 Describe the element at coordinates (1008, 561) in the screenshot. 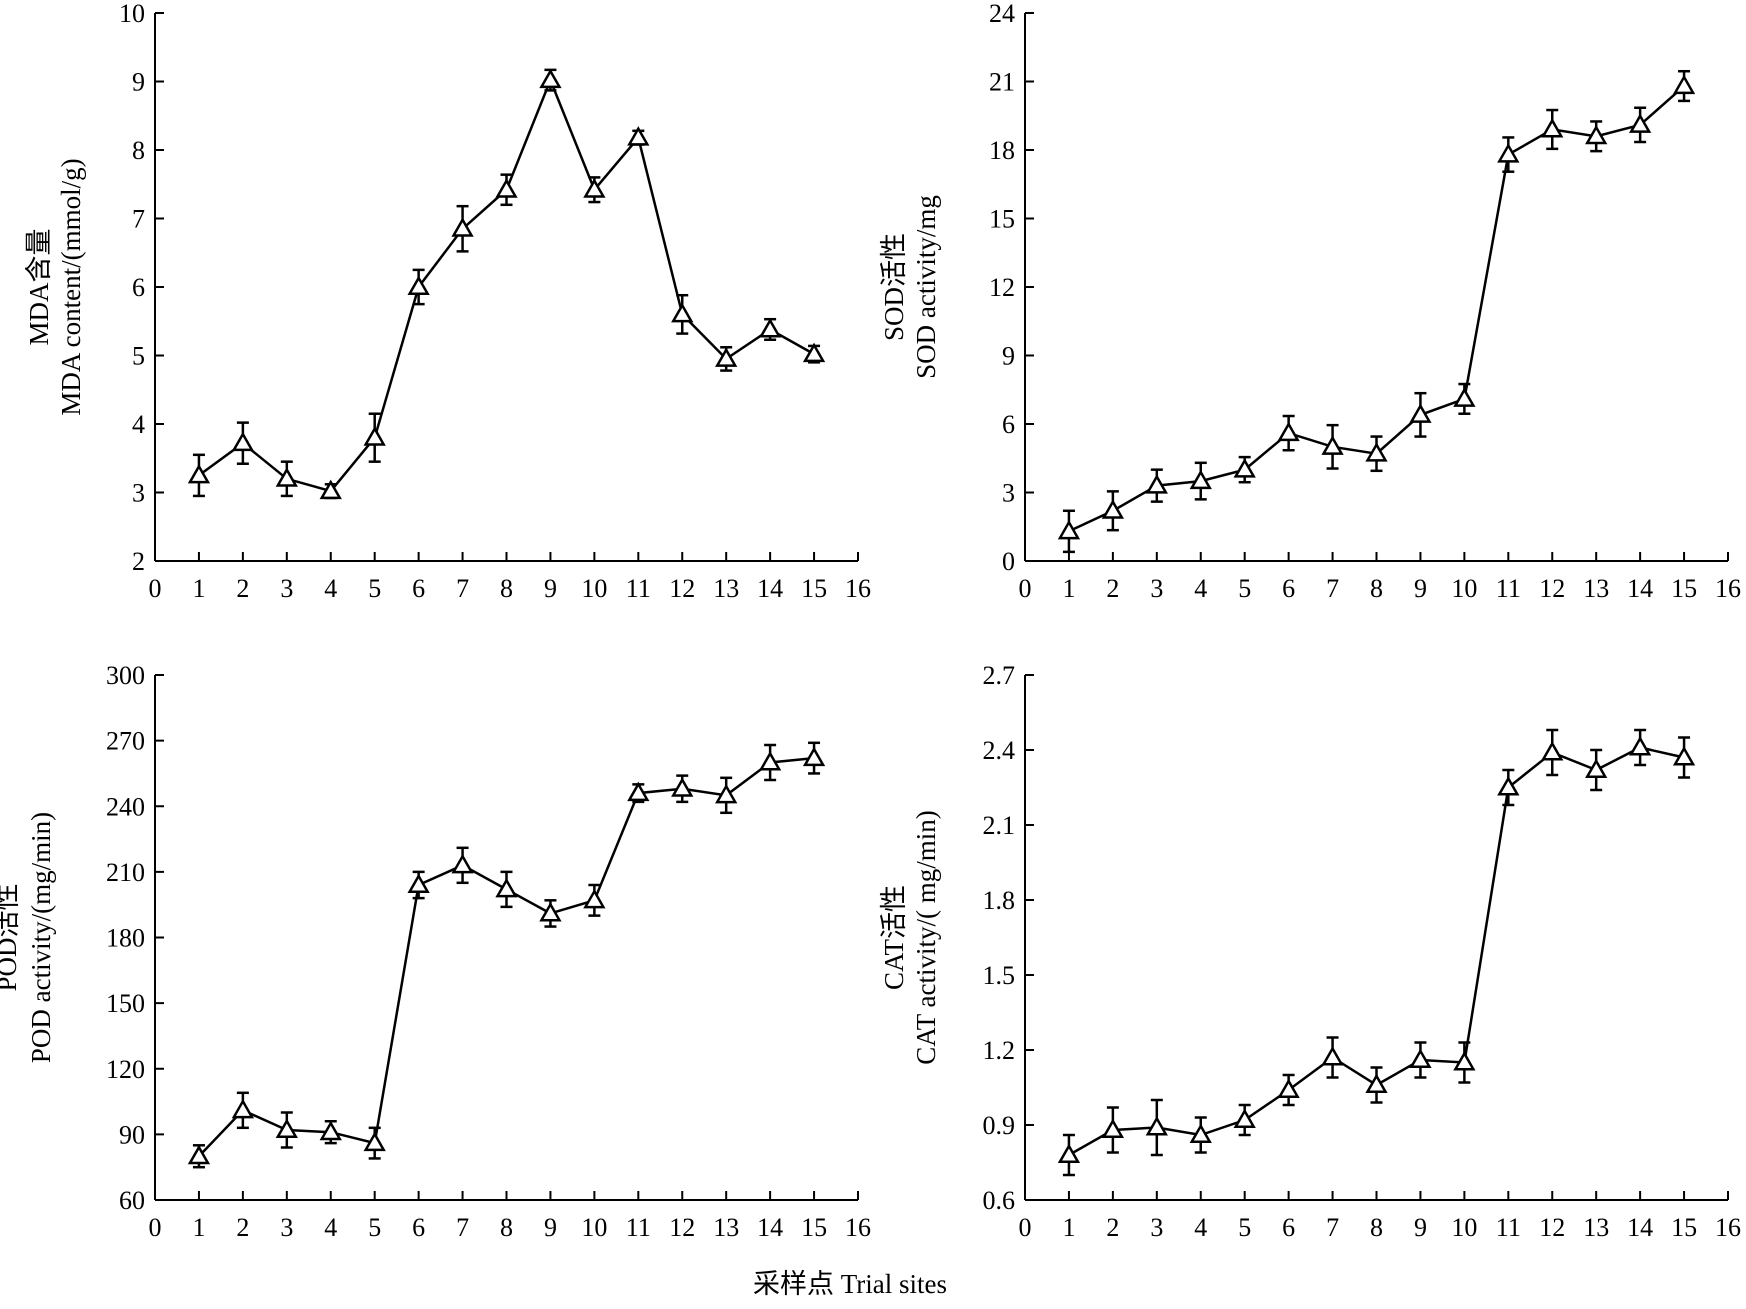

I see `y-tick-label: 0` at that location.